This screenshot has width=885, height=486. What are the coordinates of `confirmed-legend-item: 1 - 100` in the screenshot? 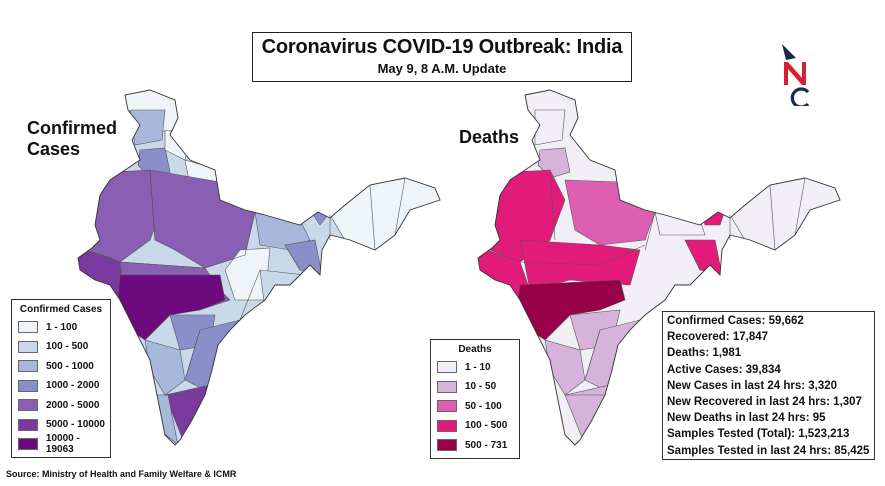 It's located at (64, 327).